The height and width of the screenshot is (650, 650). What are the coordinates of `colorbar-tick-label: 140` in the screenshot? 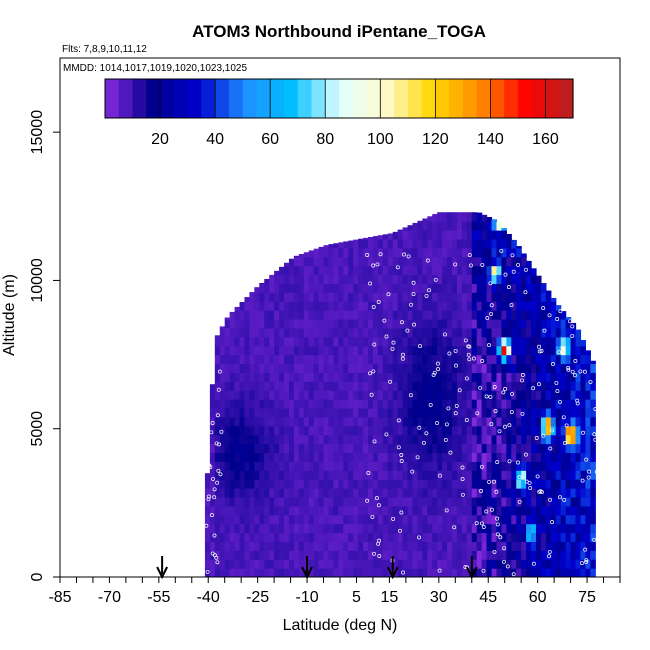 It's located at (490, 139).